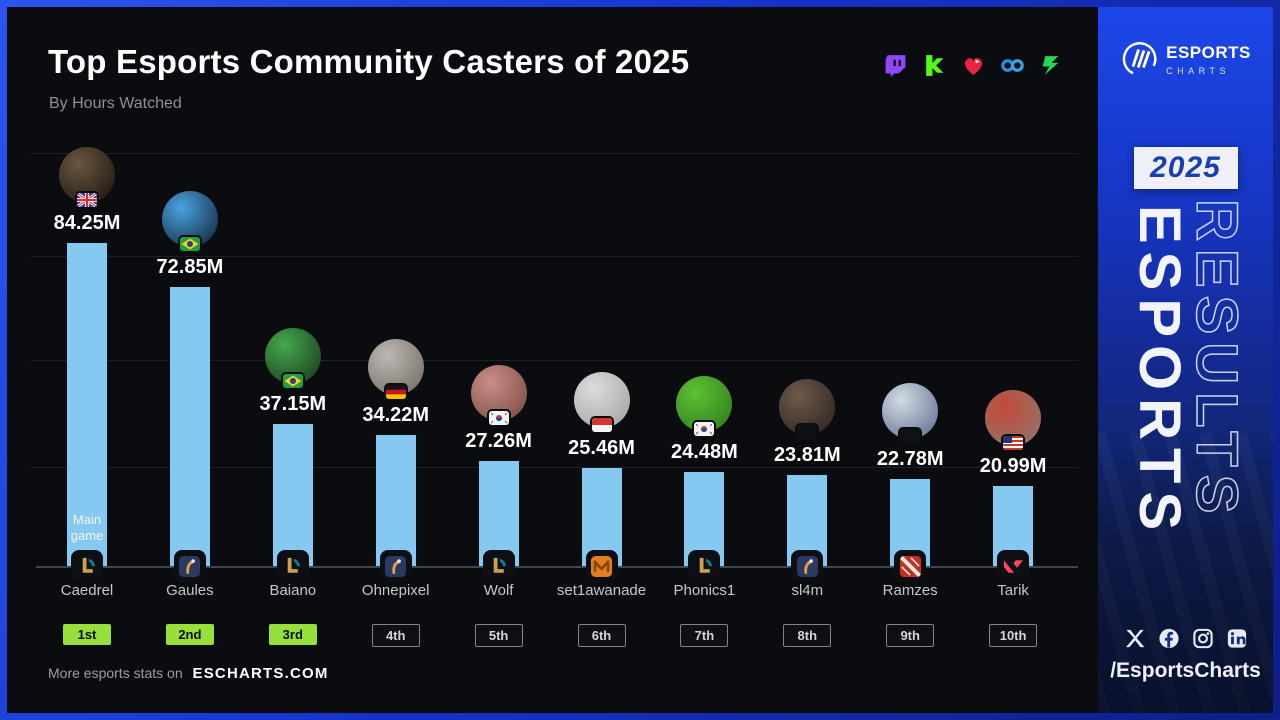  What do you see at coordinates (87, 223) in the screenshot?
I see `value-label: 84.25M` at bounding box center [87, 223].